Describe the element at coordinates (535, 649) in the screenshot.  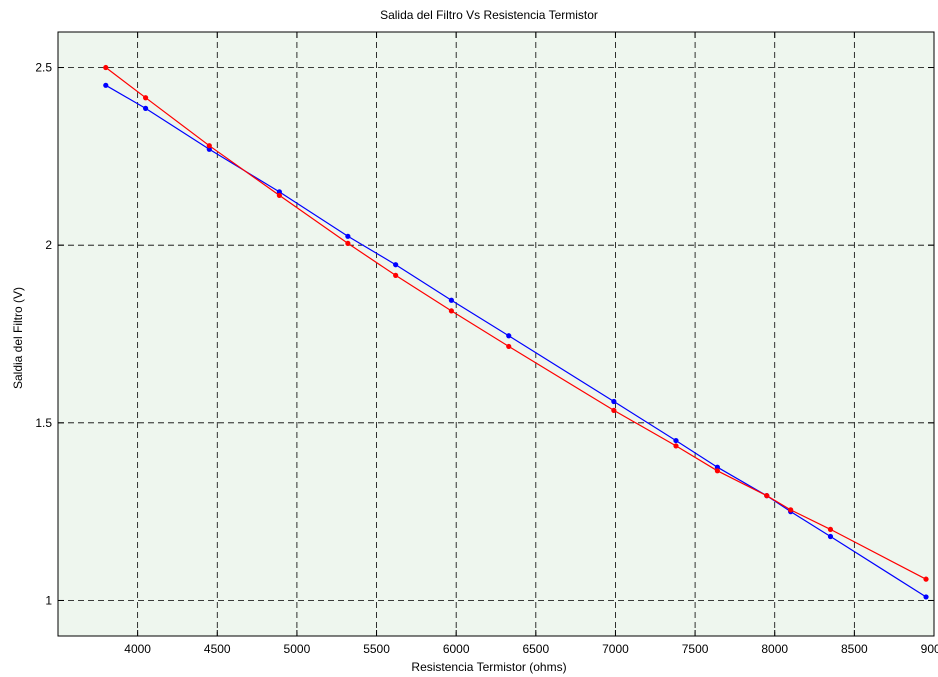
I see `x-tick-label: 6500` at that location.